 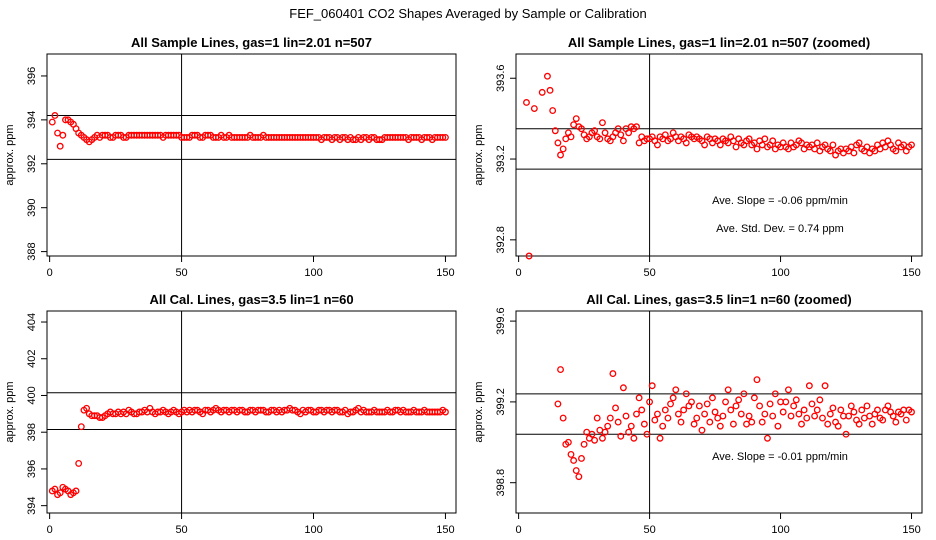 I want to click on y-tick-label: 399.2, so click(x=501, y=402).